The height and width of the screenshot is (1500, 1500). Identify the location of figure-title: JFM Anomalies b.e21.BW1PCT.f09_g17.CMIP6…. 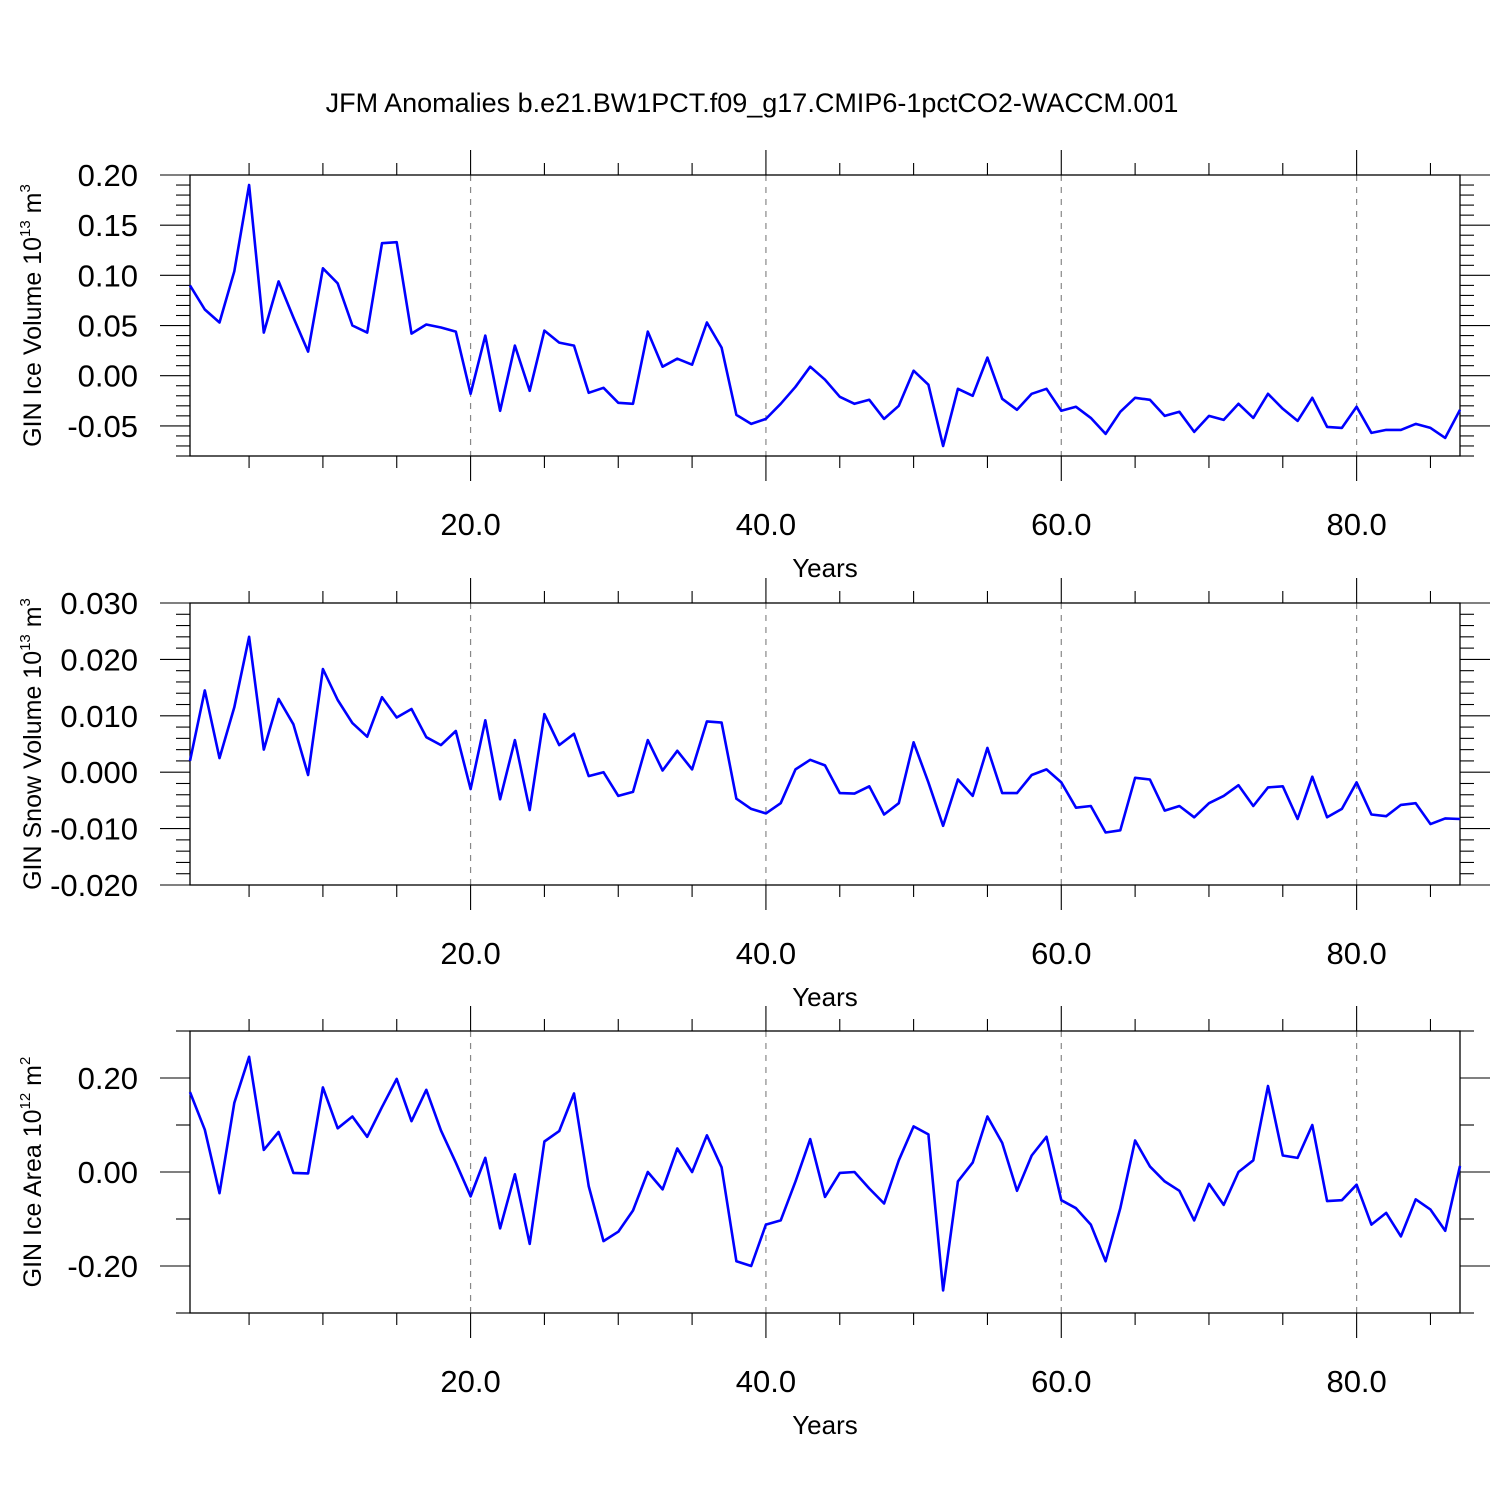
(752, 103).